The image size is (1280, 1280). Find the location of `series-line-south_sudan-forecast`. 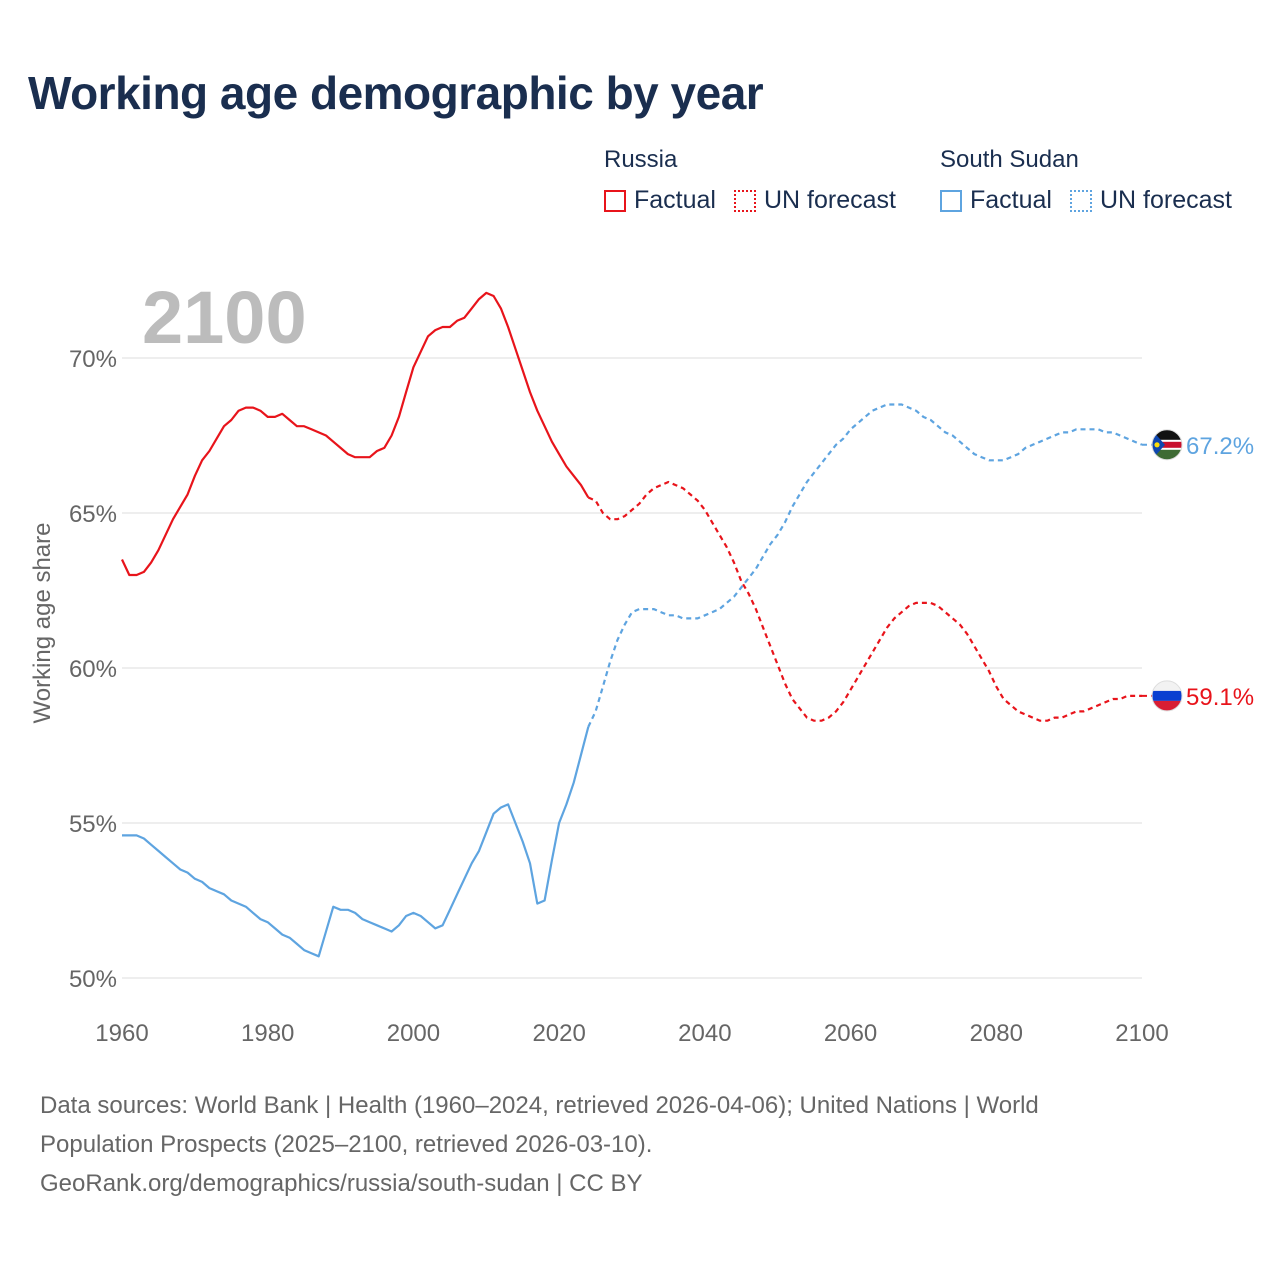

series-line-south_sudan-forecast is located at coordinates (865, 565).